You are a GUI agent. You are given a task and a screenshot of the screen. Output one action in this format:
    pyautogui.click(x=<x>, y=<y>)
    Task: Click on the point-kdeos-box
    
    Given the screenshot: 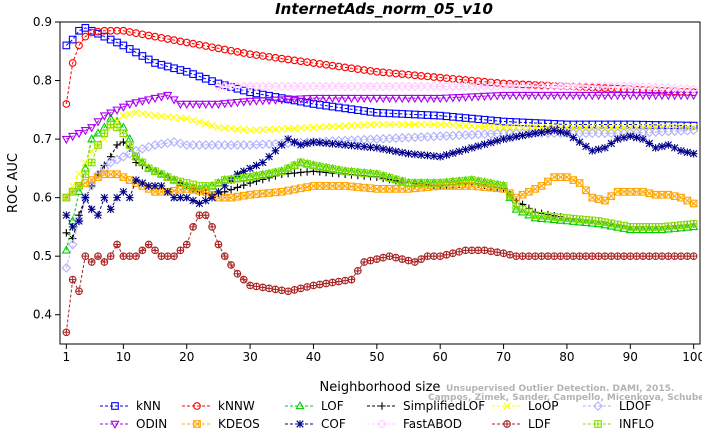 What is the action you would take?
    pyautogui.click(x=605, y=200)
    